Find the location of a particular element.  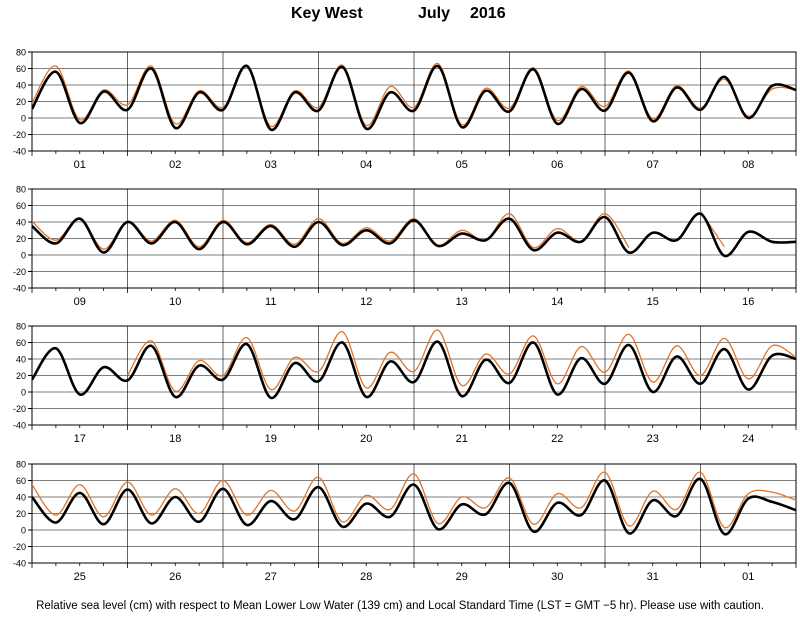

day-label: 28 is located at coordinates (366, 577).